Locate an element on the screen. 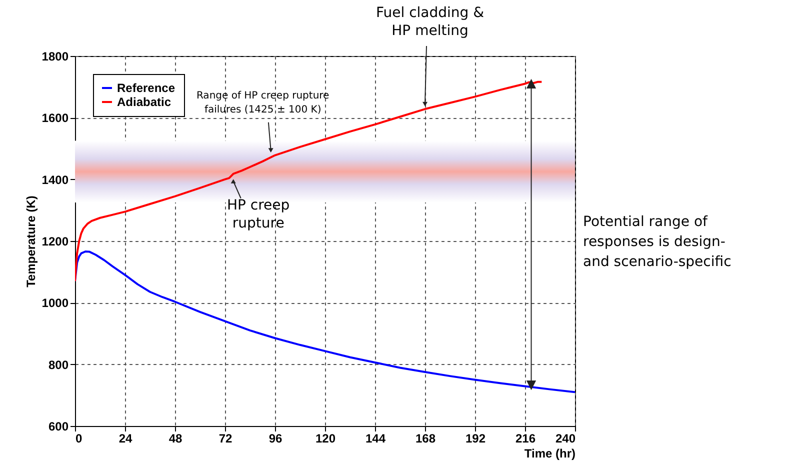  x-tick-label: 24 is located at coordinates (125, 439).